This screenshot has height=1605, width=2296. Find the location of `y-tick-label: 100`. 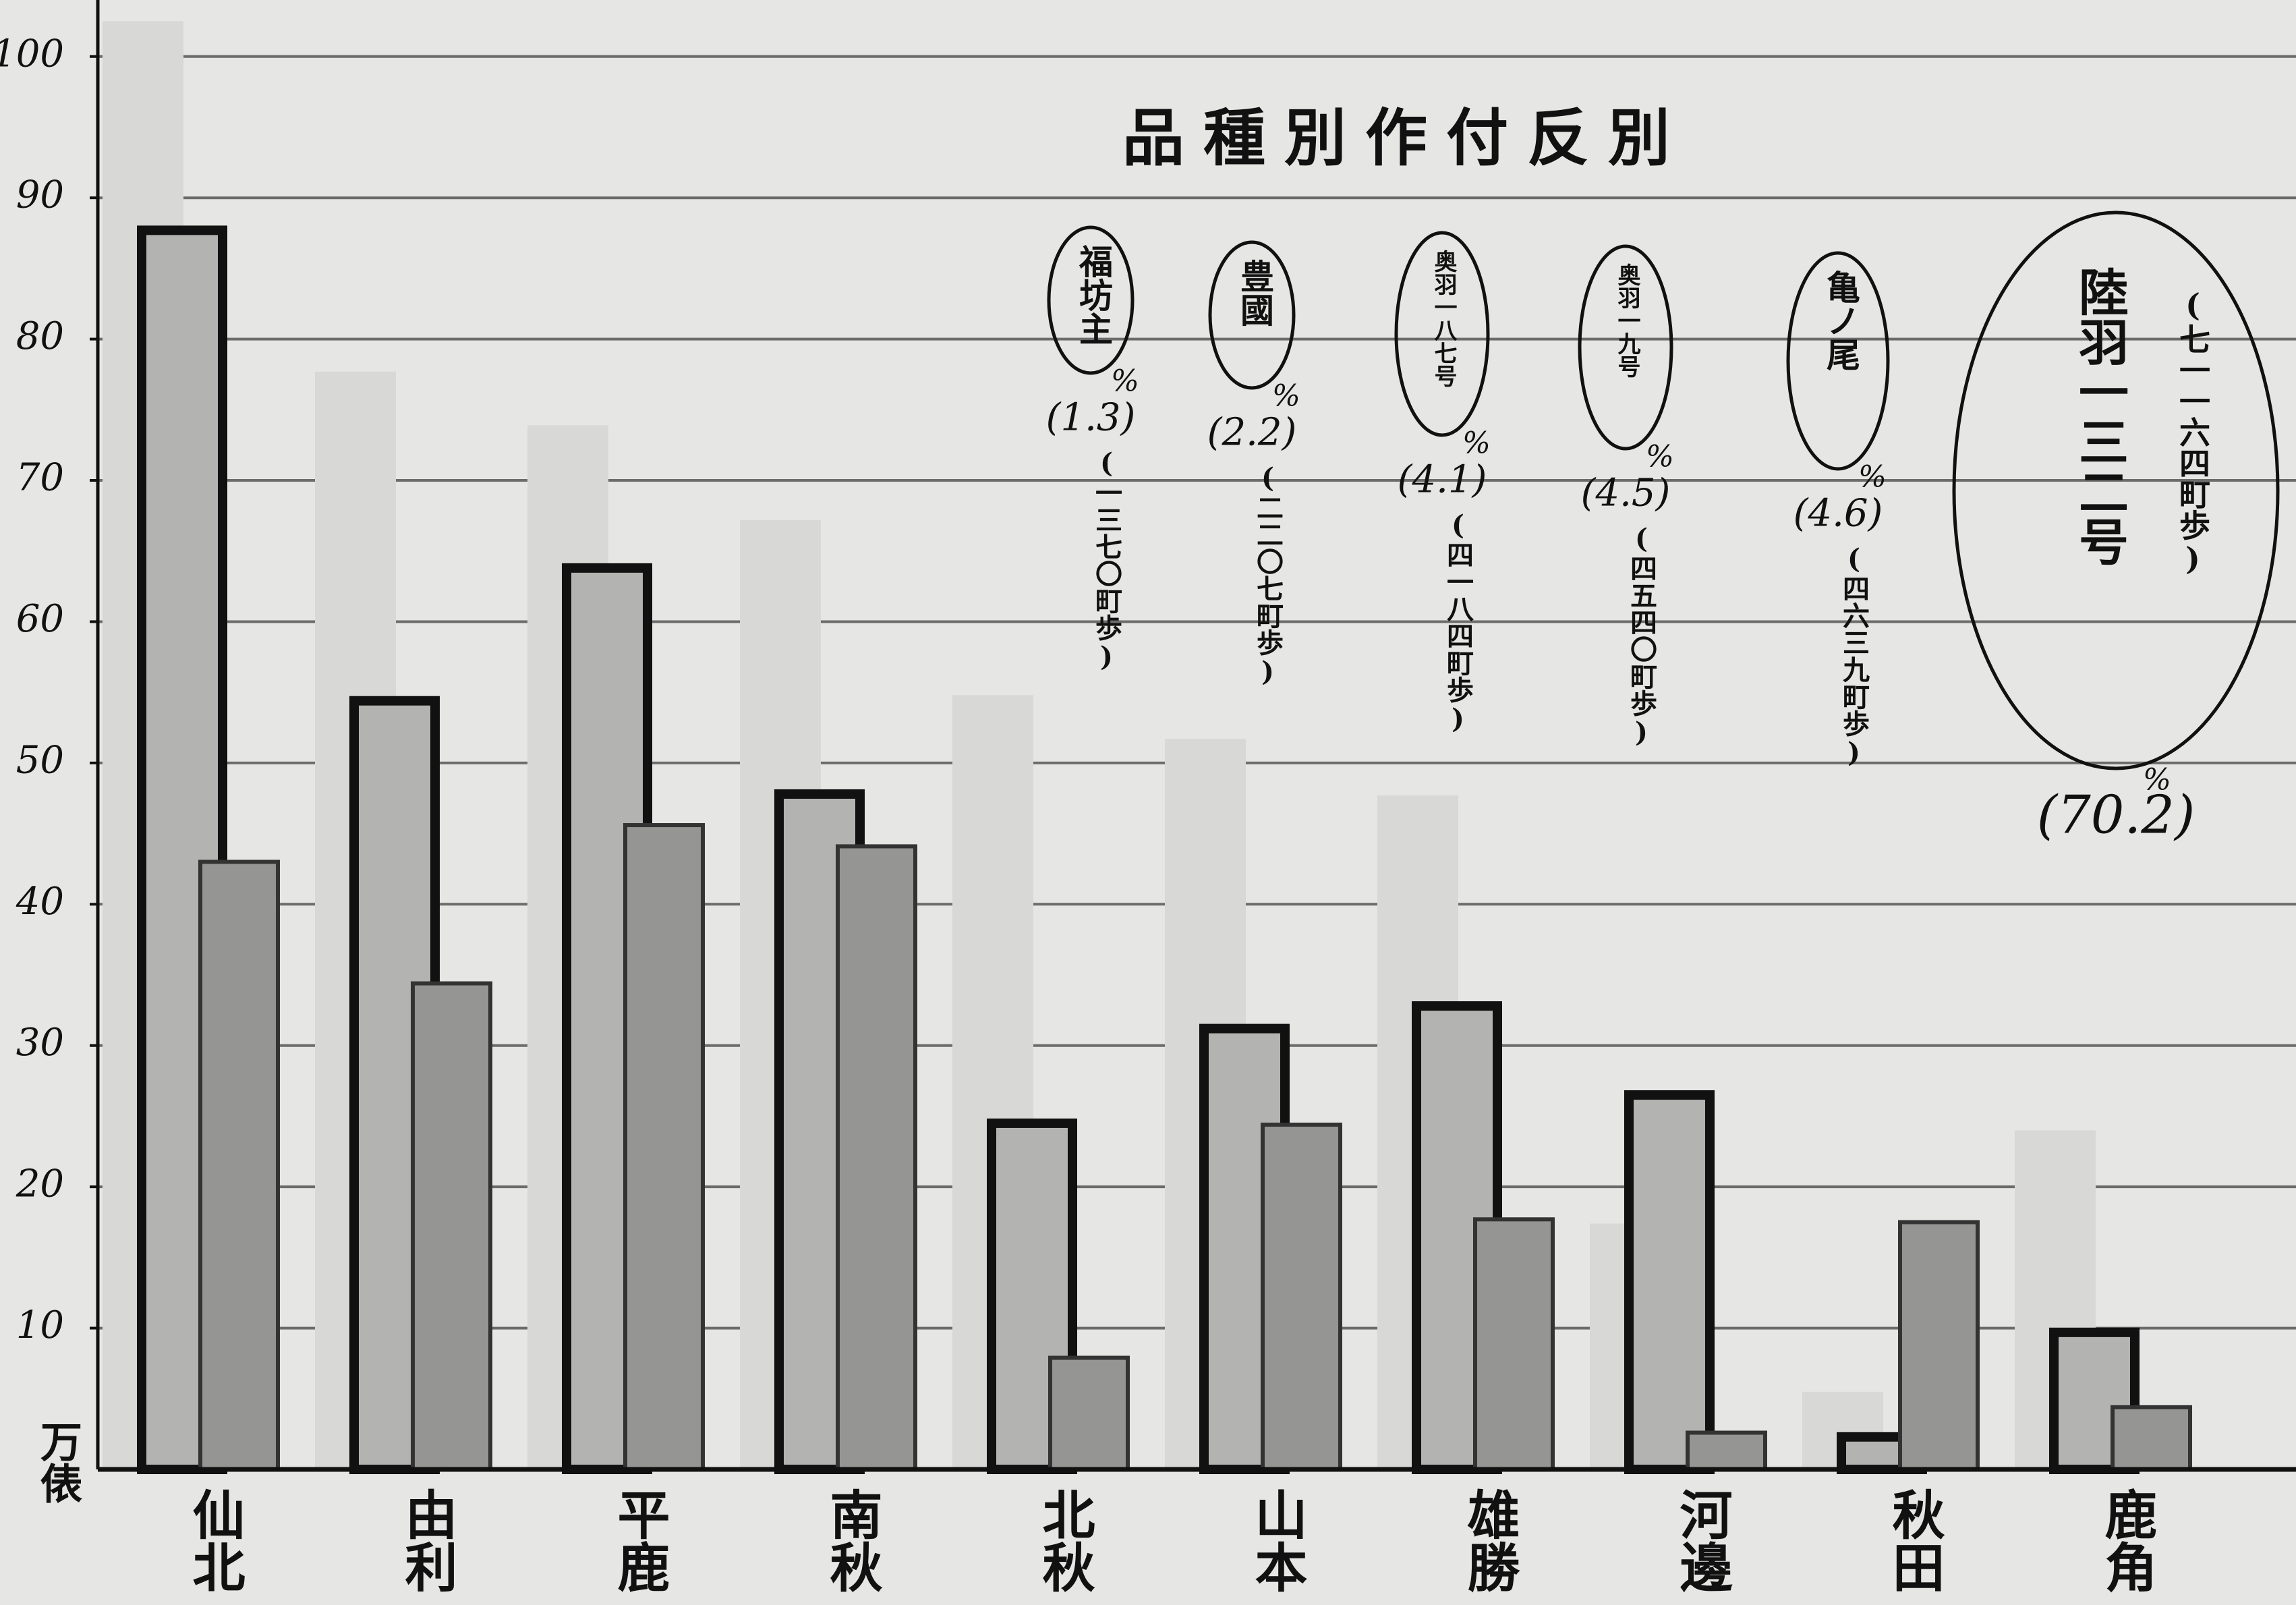

y-tick-label: 100 is located at coordinates (32, 54).